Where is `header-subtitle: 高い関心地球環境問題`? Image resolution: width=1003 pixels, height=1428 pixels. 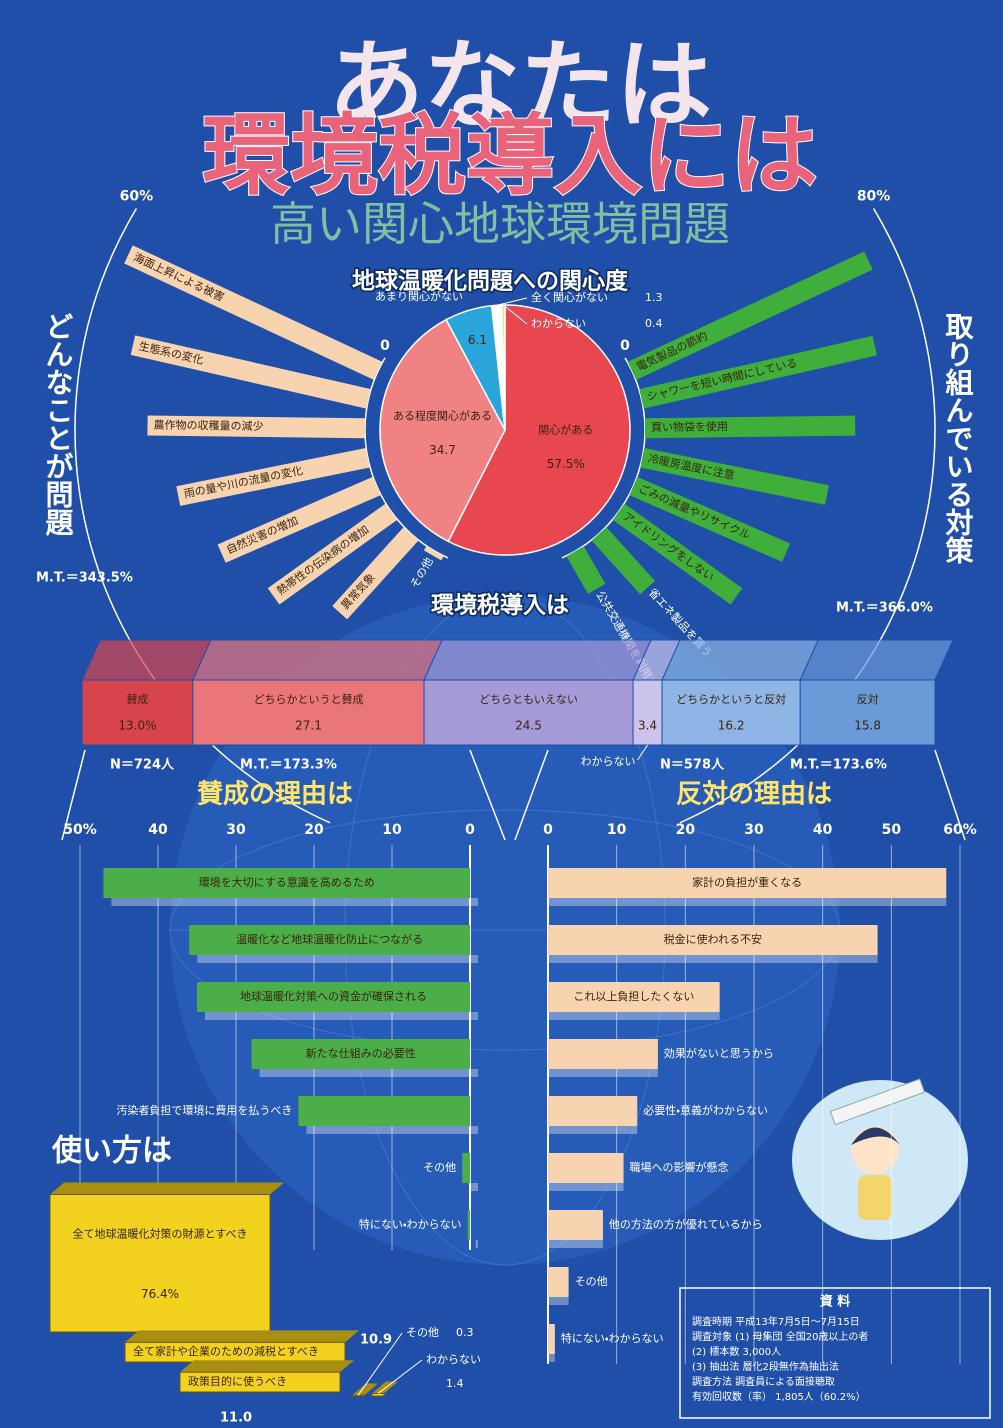 header-subtitle: 高い関心地球環境問題 is located at coordinates (500, 224).